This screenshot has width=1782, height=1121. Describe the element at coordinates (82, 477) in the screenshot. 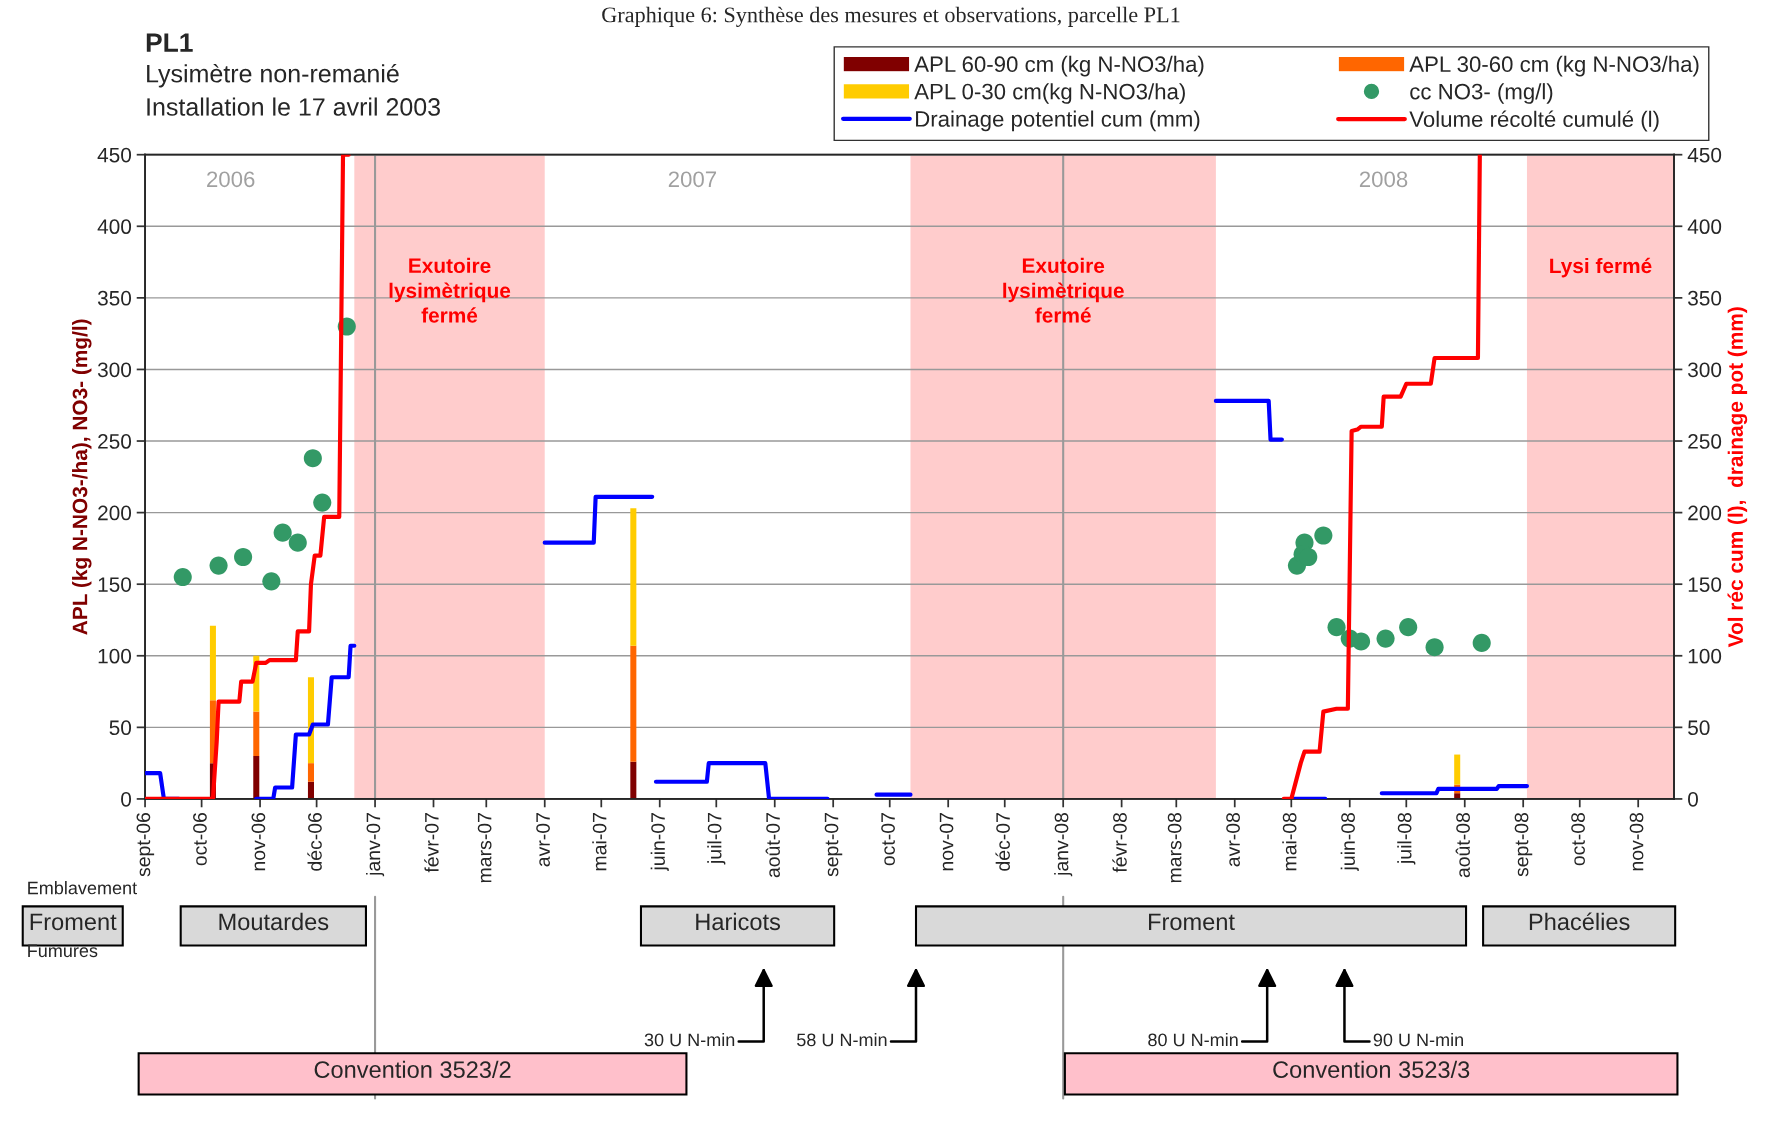

I see `y-axis-title: APL (kg N-NO3-/ha), NO3- (mg/l)` at that location.